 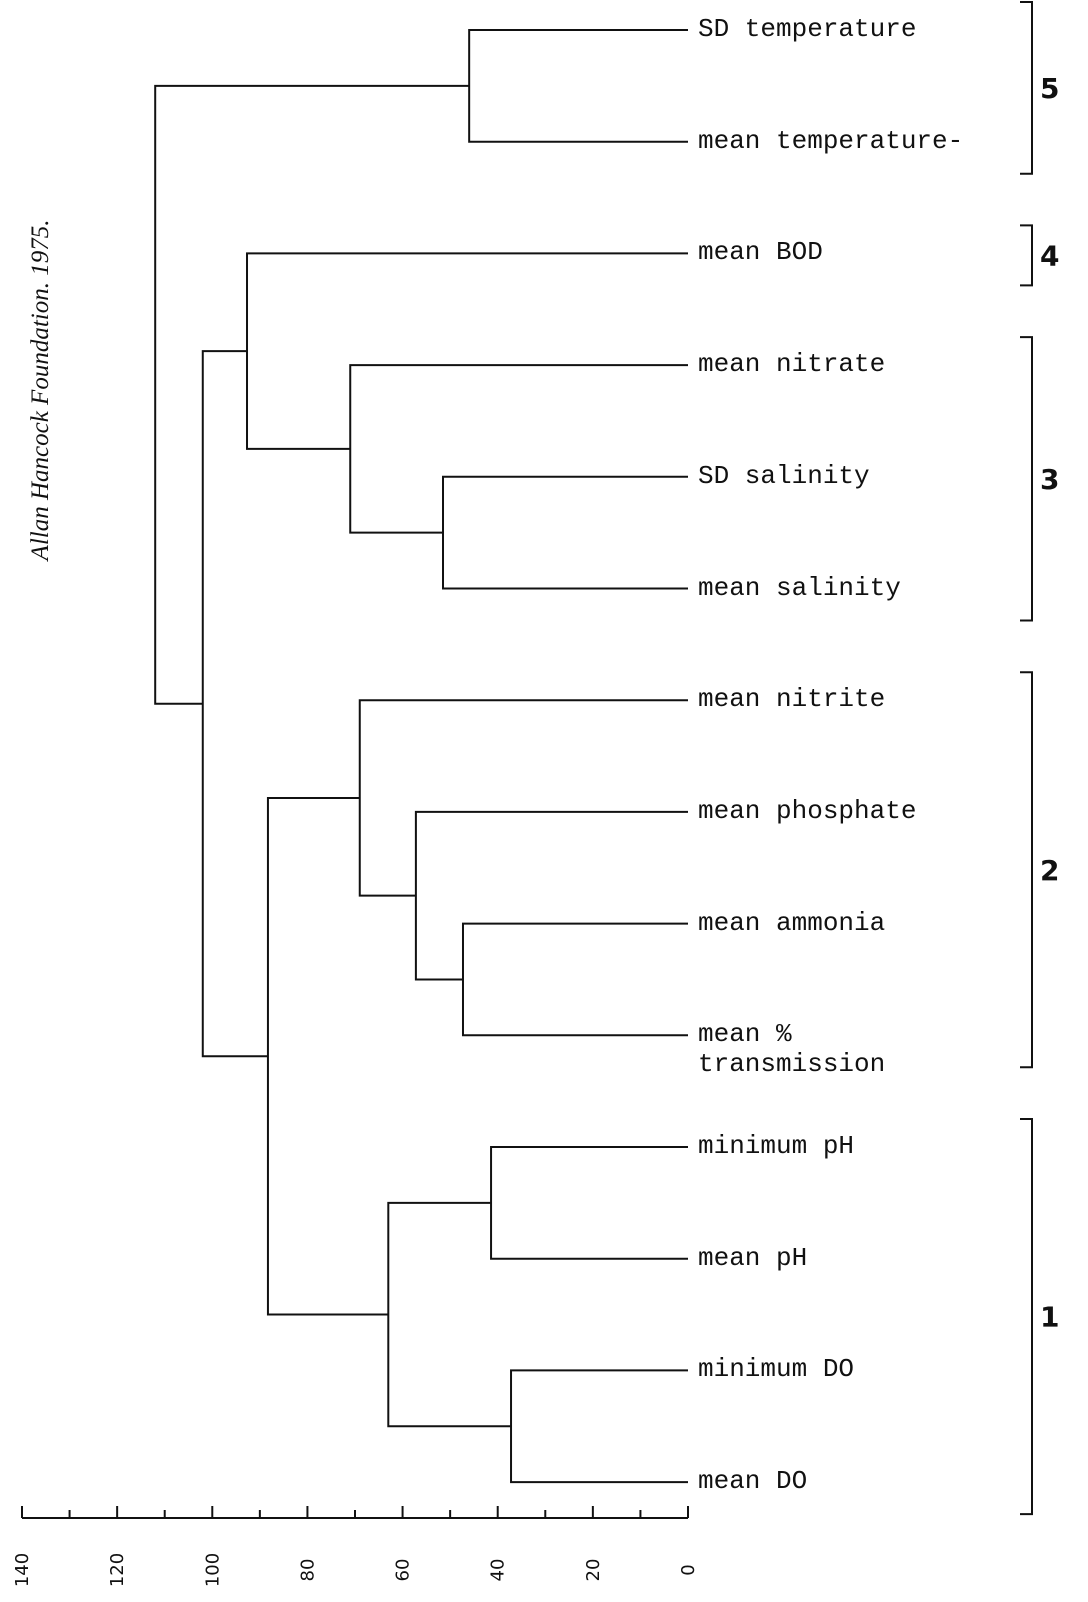 What do you see at coordinates (760, 252) in the screenshot?
I see `leaf-label: mean BOD` at bounding box center [760, 252].